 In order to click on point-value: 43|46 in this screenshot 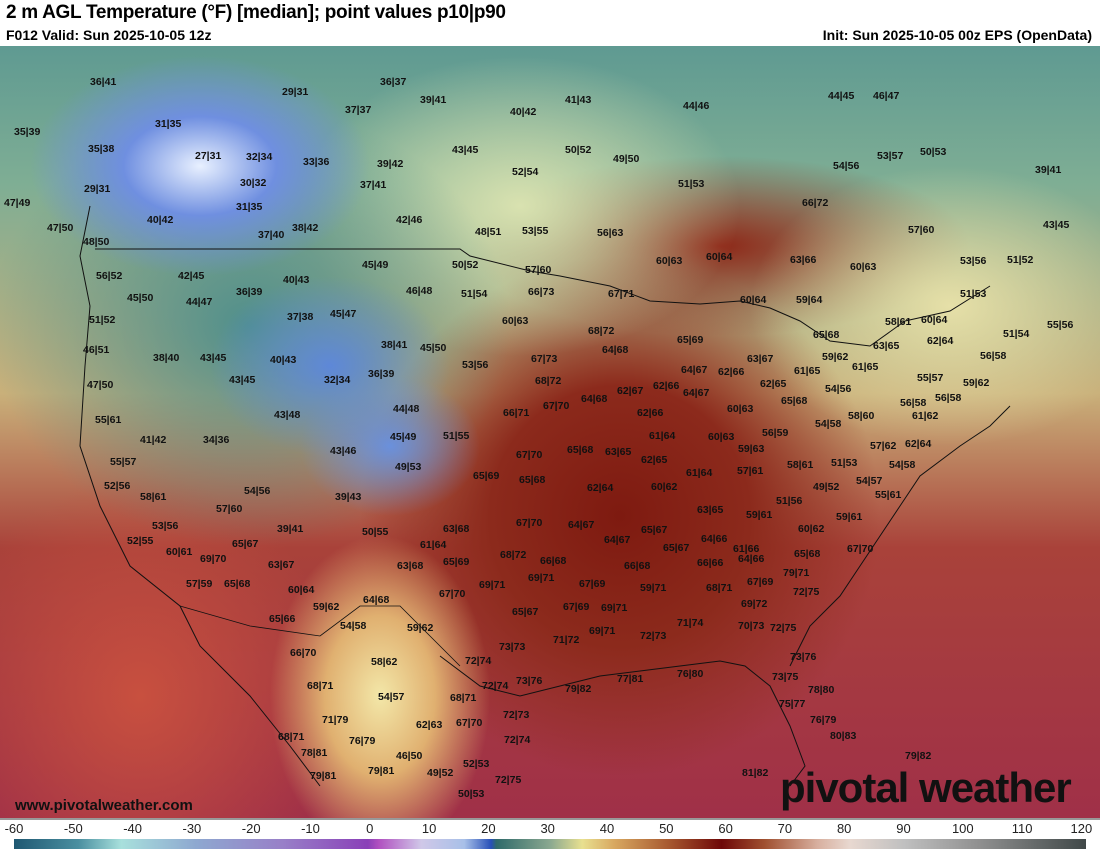, I will do `click(343, 451)`.